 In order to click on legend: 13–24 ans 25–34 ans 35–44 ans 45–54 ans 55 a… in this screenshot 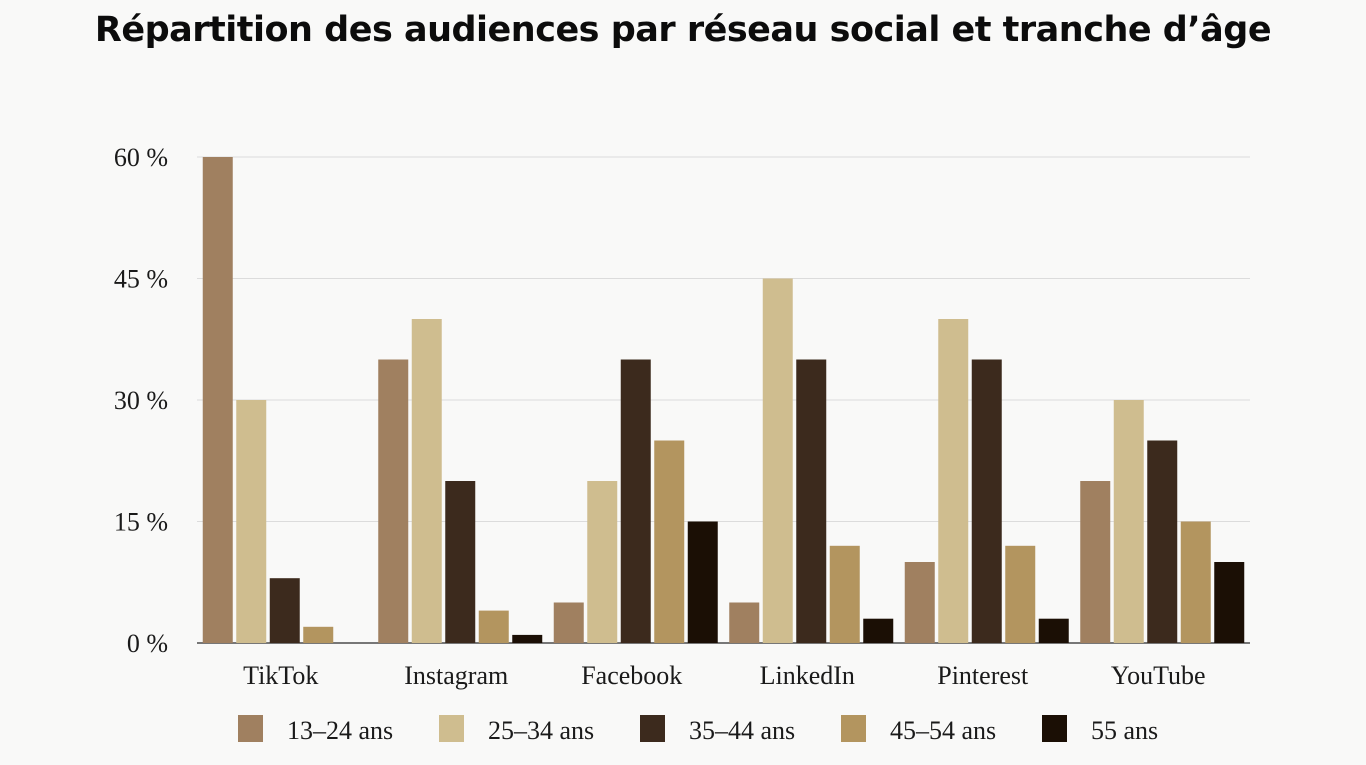, I will do `click(698, 730)`.